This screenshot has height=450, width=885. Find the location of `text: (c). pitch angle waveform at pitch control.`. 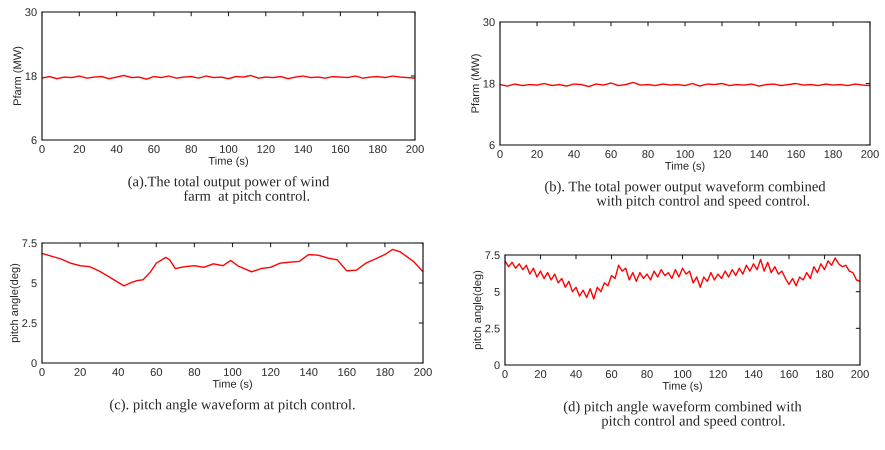

text: (c). pitch angle waveform at pitch control. is located at coordinates (232, 405).